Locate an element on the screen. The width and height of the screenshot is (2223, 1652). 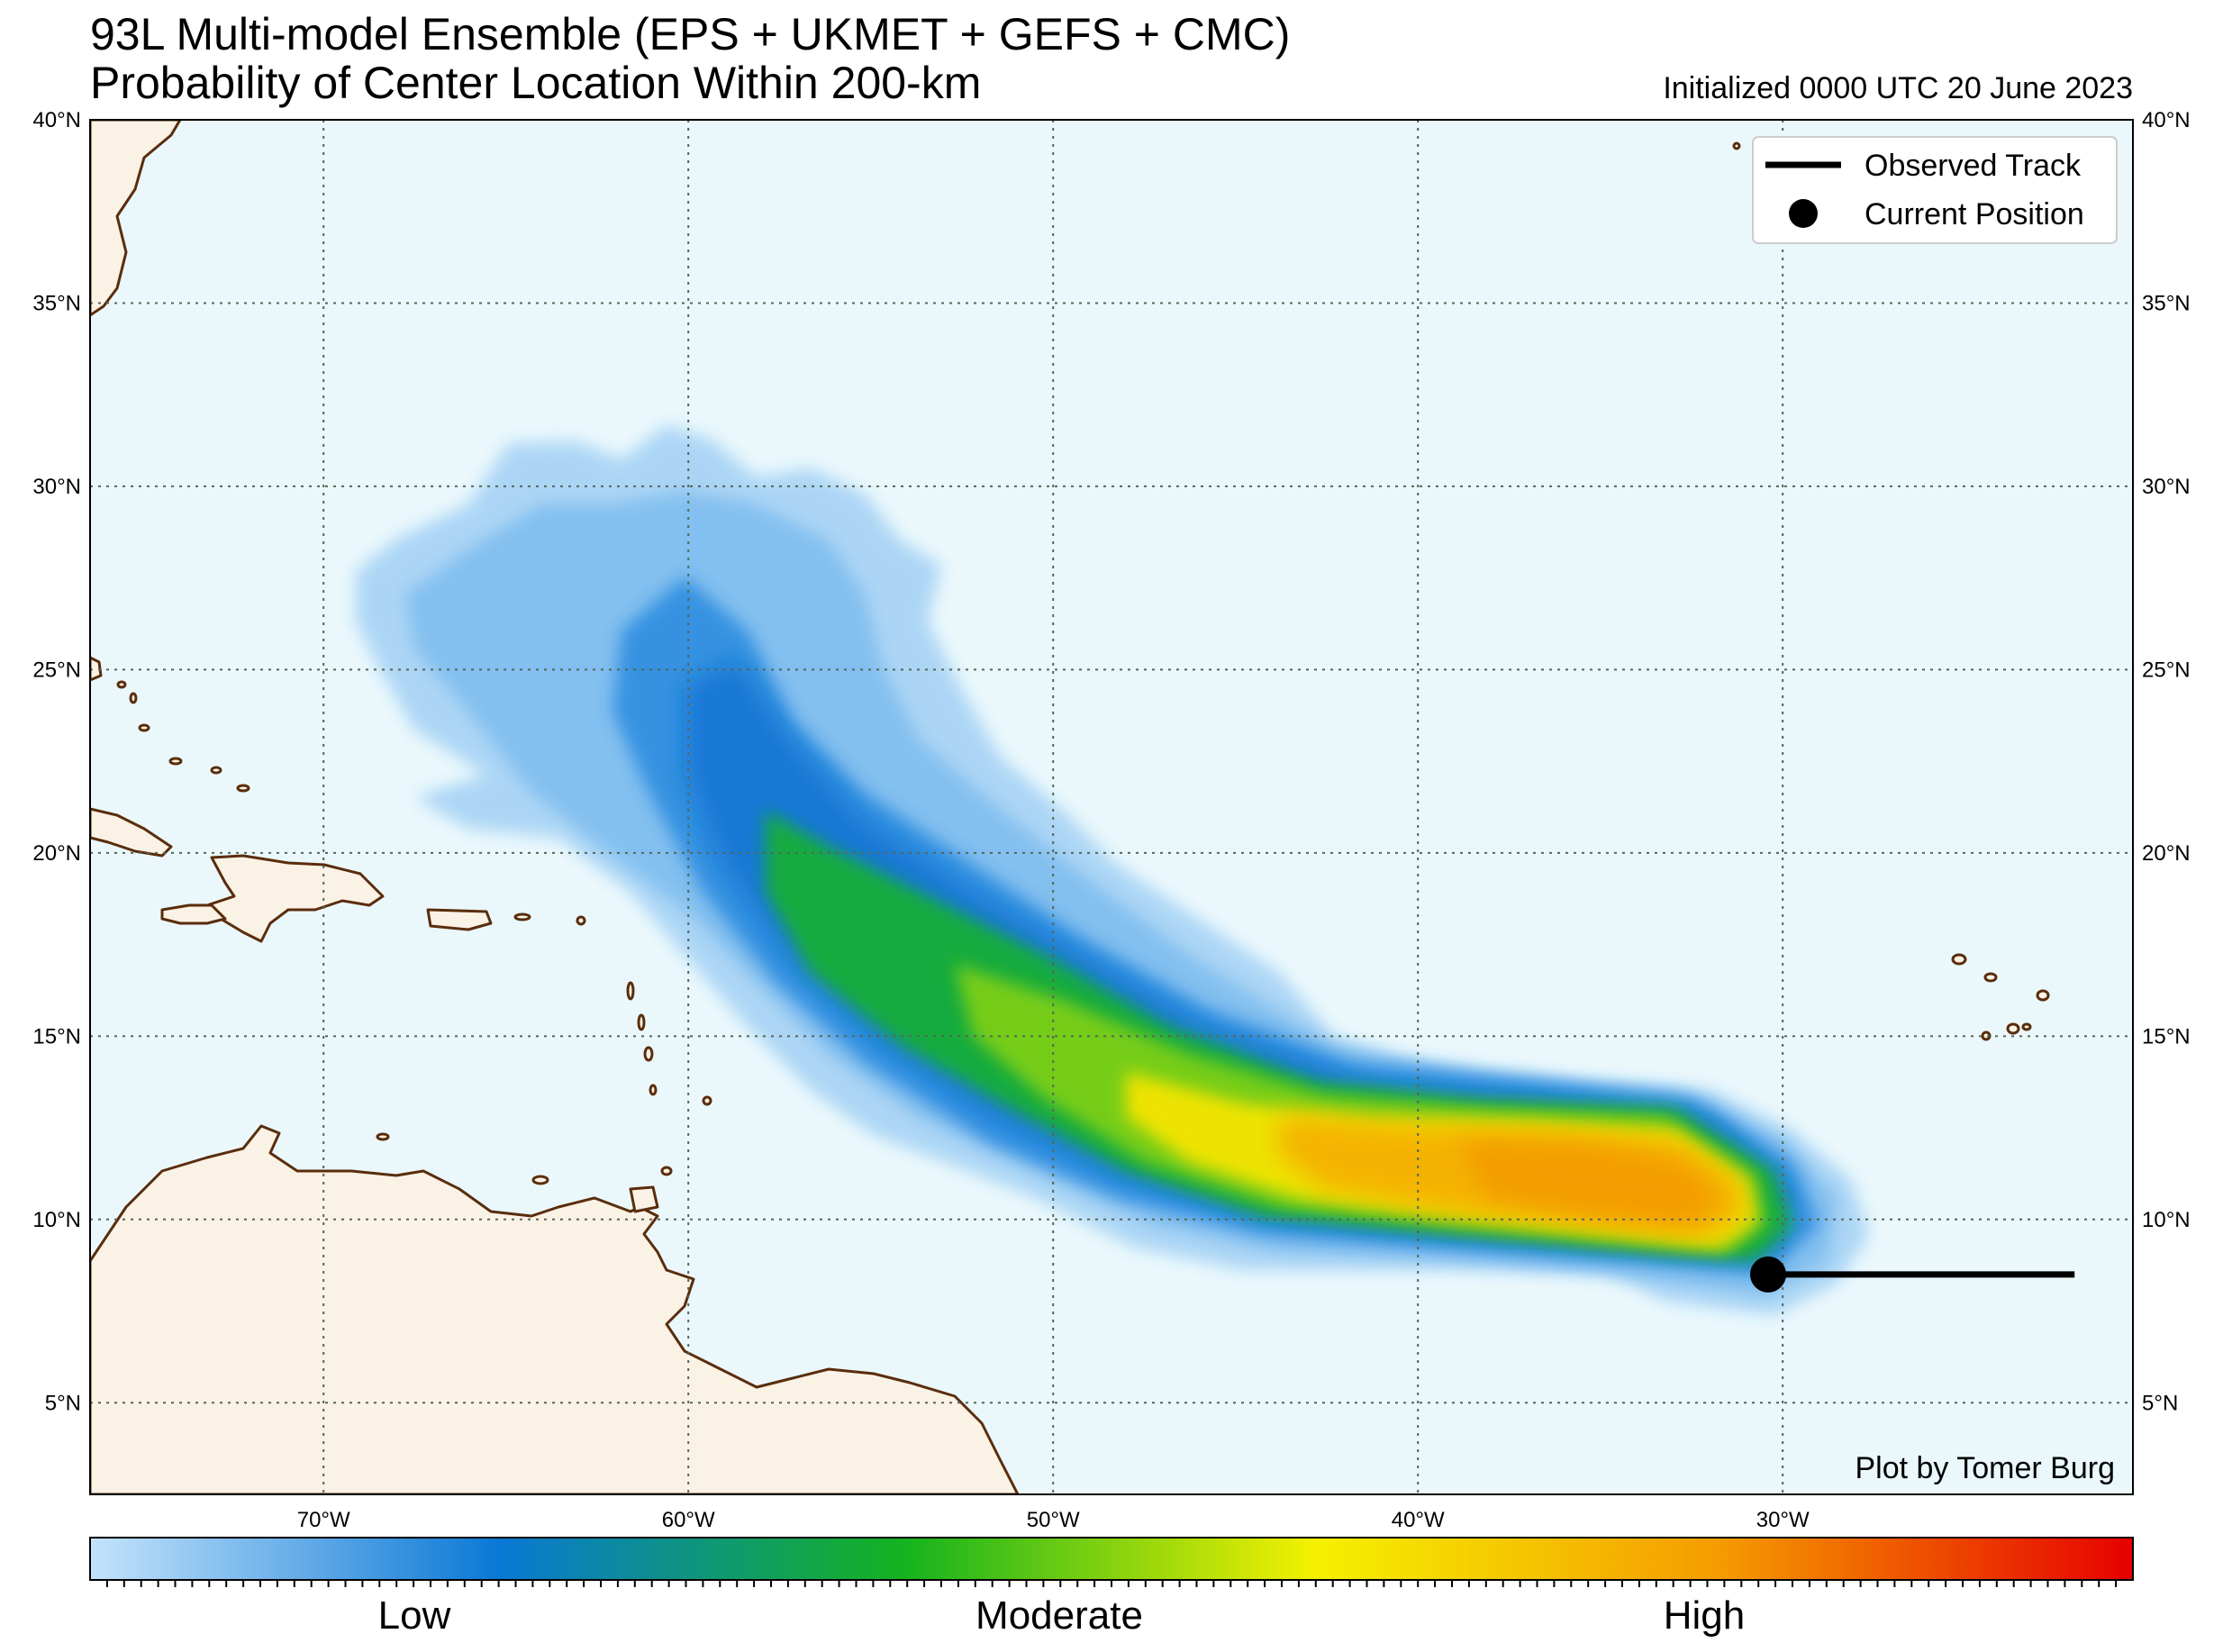
lat-label-right: 15°N is located at coordinates (2166, 1036).